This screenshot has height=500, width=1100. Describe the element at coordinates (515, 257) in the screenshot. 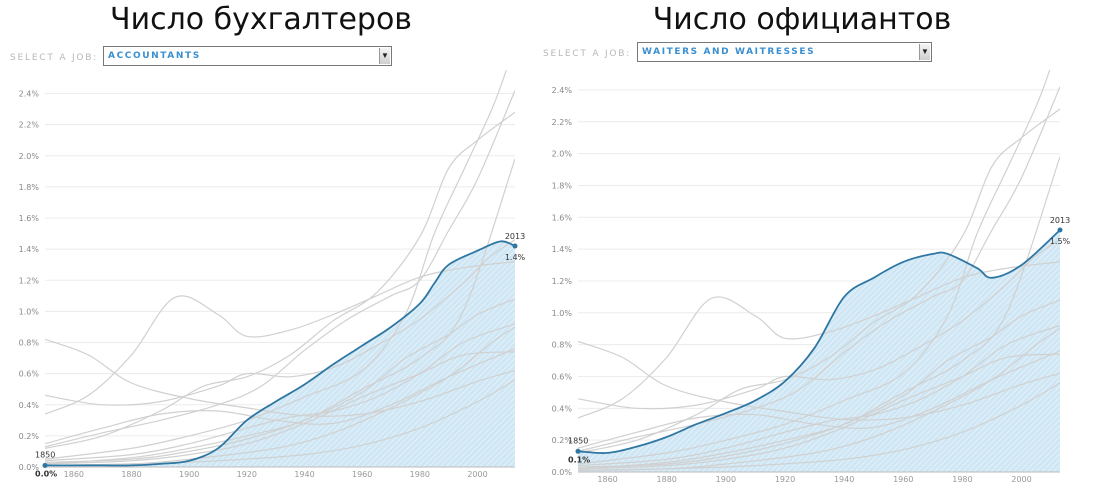

I see `end-value-label: 1.4%` at that location.